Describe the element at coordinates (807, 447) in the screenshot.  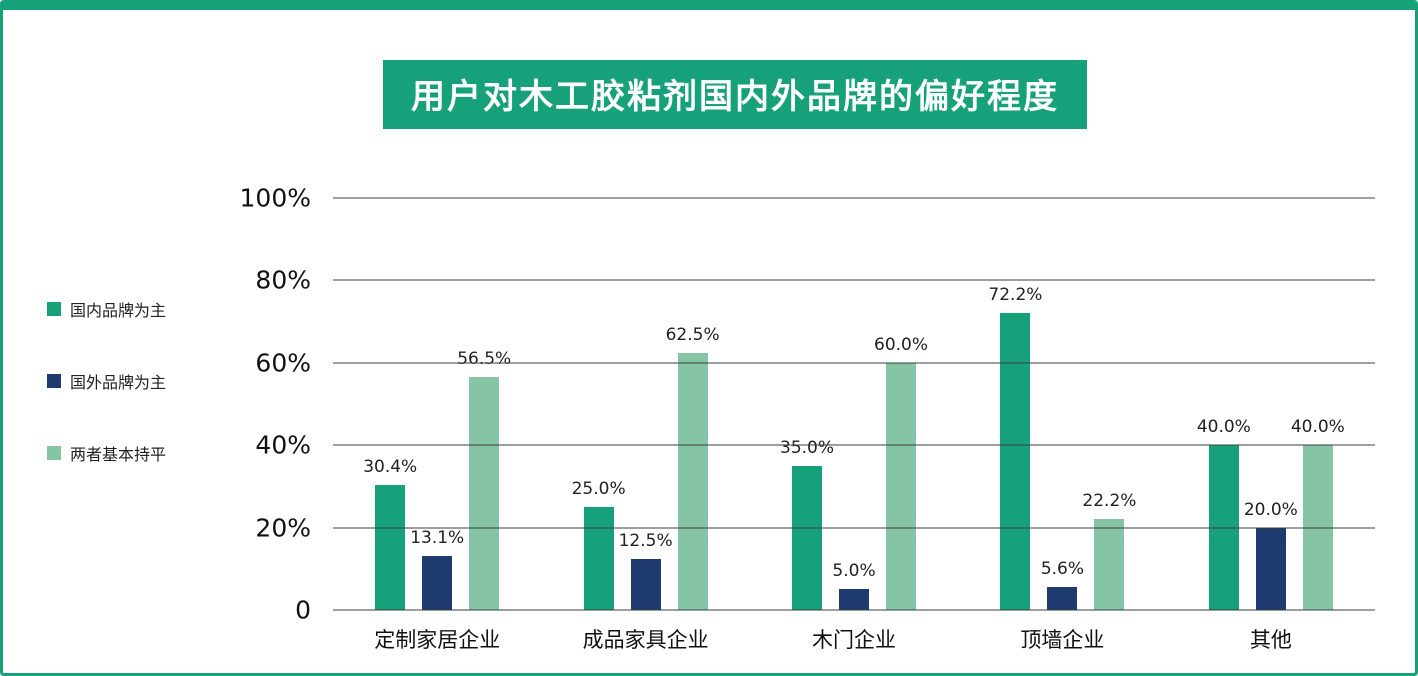
I see `bar-value-label: 35.0%` at that location.